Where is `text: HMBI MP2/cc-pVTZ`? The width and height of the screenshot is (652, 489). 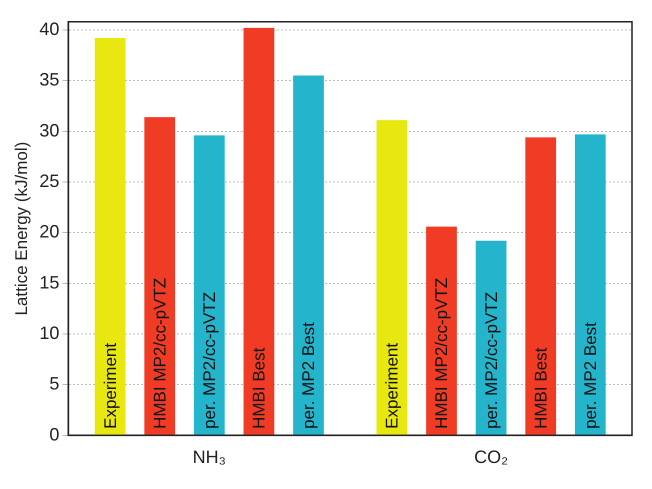
text: HMBI MP2/cc-pVTZ is located at coordinates (442, 353).